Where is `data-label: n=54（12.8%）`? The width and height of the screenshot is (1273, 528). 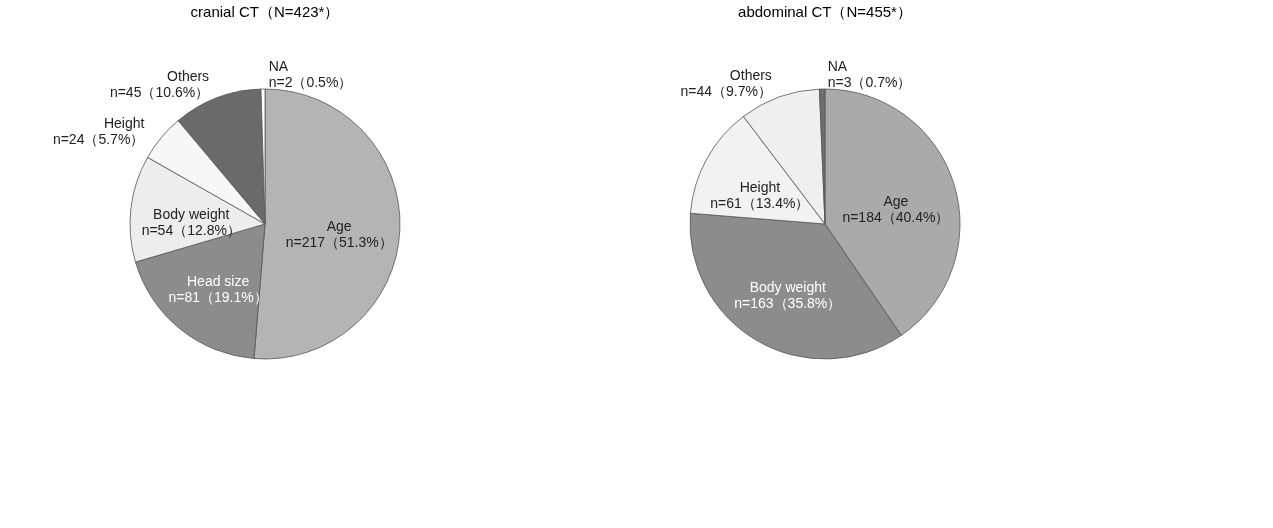
data-label: n=54（12.8%） is located at coordinates (191, 230).